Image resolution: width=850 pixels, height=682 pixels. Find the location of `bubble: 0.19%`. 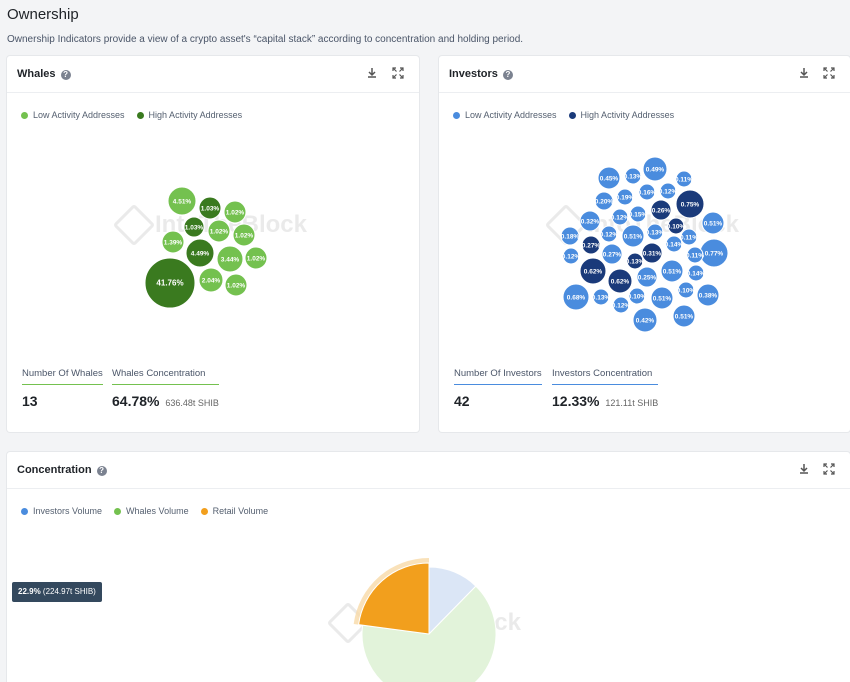

bubble: 0.19% is located at coordinates (625, 197).